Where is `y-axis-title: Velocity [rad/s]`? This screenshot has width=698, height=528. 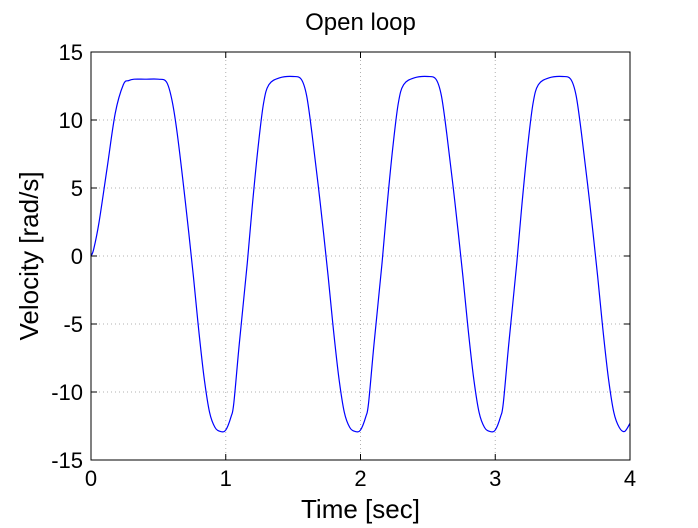
y-axis-title: Velocity [rad/s] is located at coordinates (29, 255).